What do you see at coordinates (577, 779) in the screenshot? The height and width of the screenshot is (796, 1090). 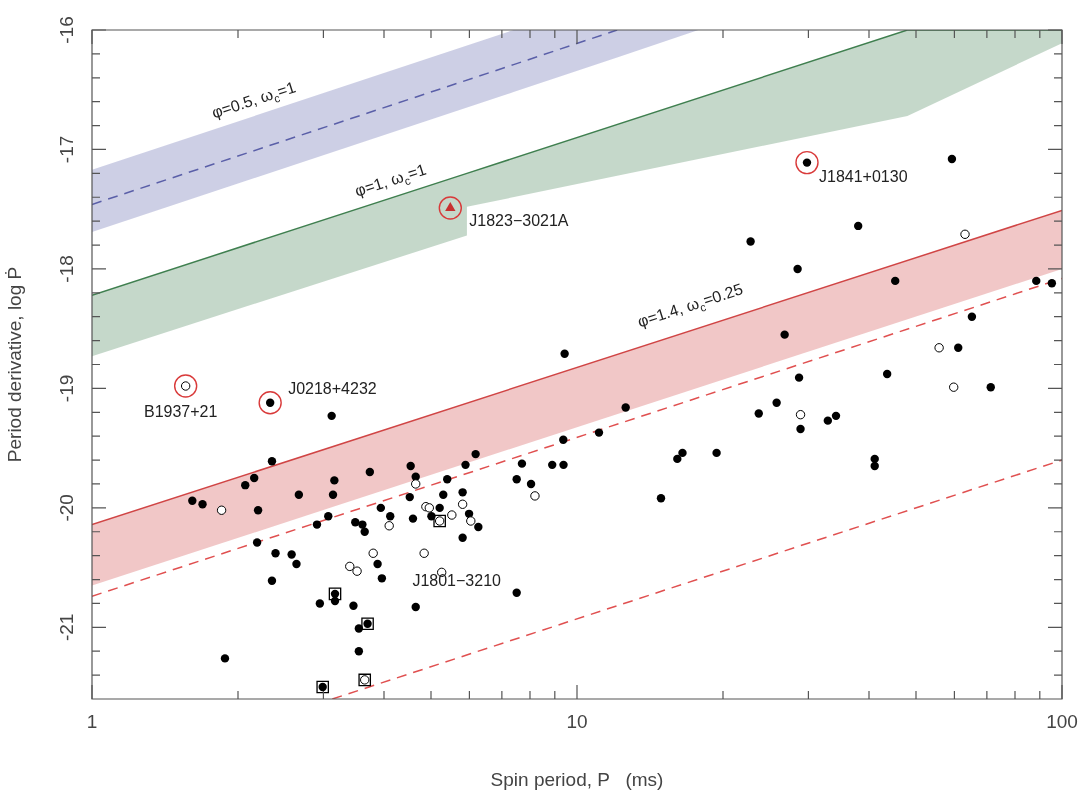 I see `x-axis-title: Spin period, P (ms)` at bounding box center [577, 779].